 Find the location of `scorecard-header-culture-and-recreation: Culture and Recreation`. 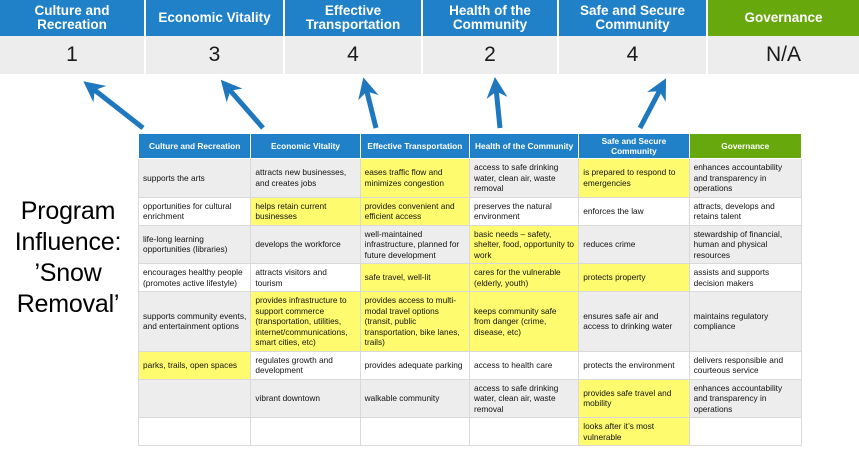

scorecard-header-culture-and-recreation: Culture and Recreation is located at coordinates (73, 18).